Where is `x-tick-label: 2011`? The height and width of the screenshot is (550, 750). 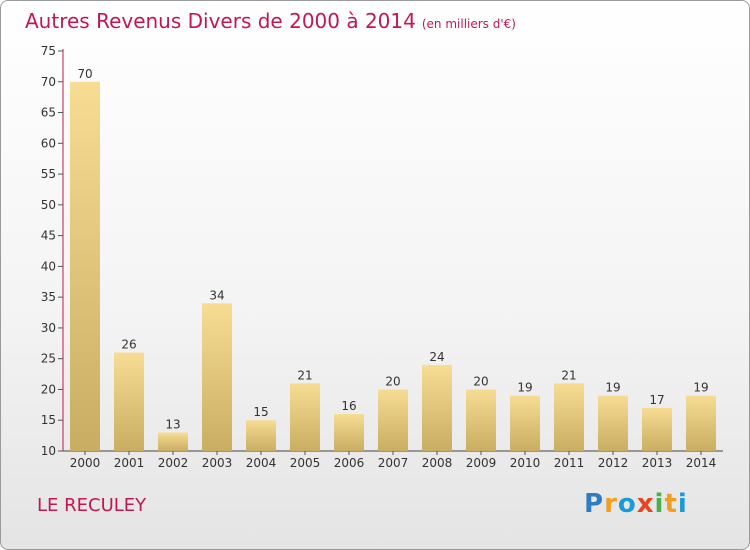 x-tick-label: 2011 is located at coordinates (569, 463).